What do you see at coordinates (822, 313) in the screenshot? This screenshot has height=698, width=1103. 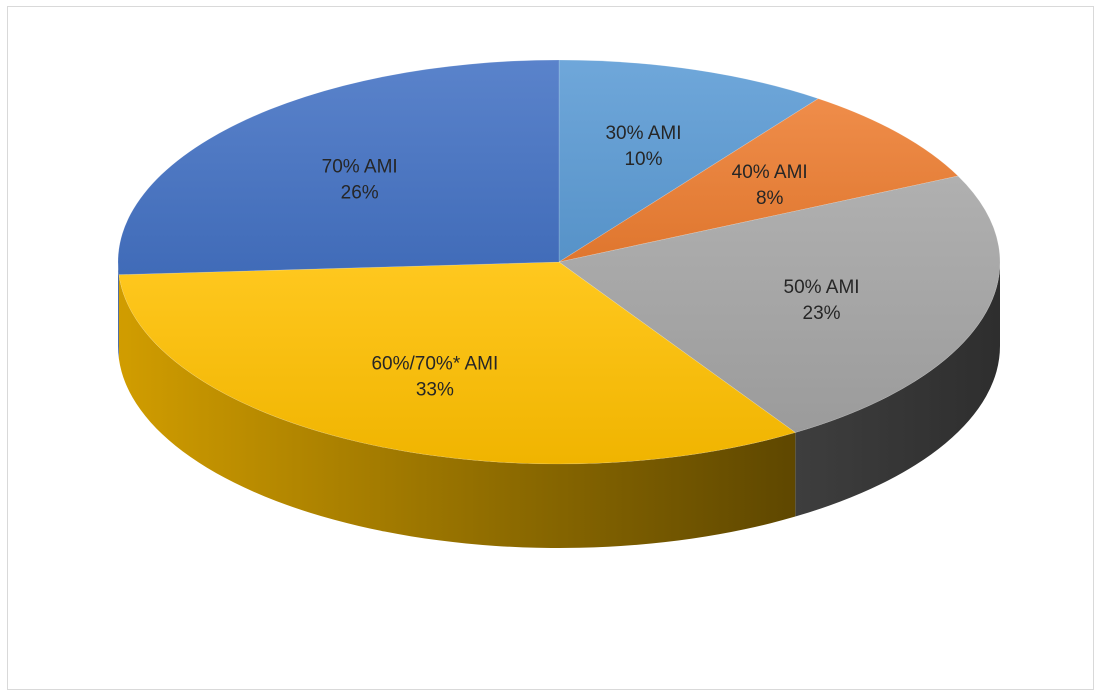 I see `slice-percent-label: 23%` at bounding box center [822, 313].